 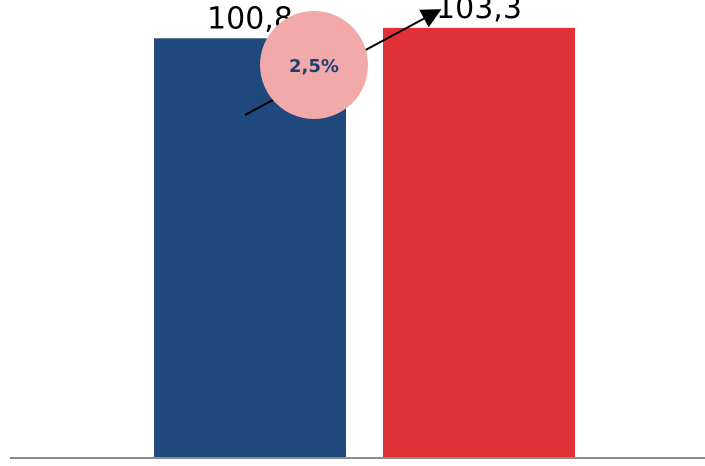 I want to click on growth-indicator: 2,5%, so click(x=343, y=64).